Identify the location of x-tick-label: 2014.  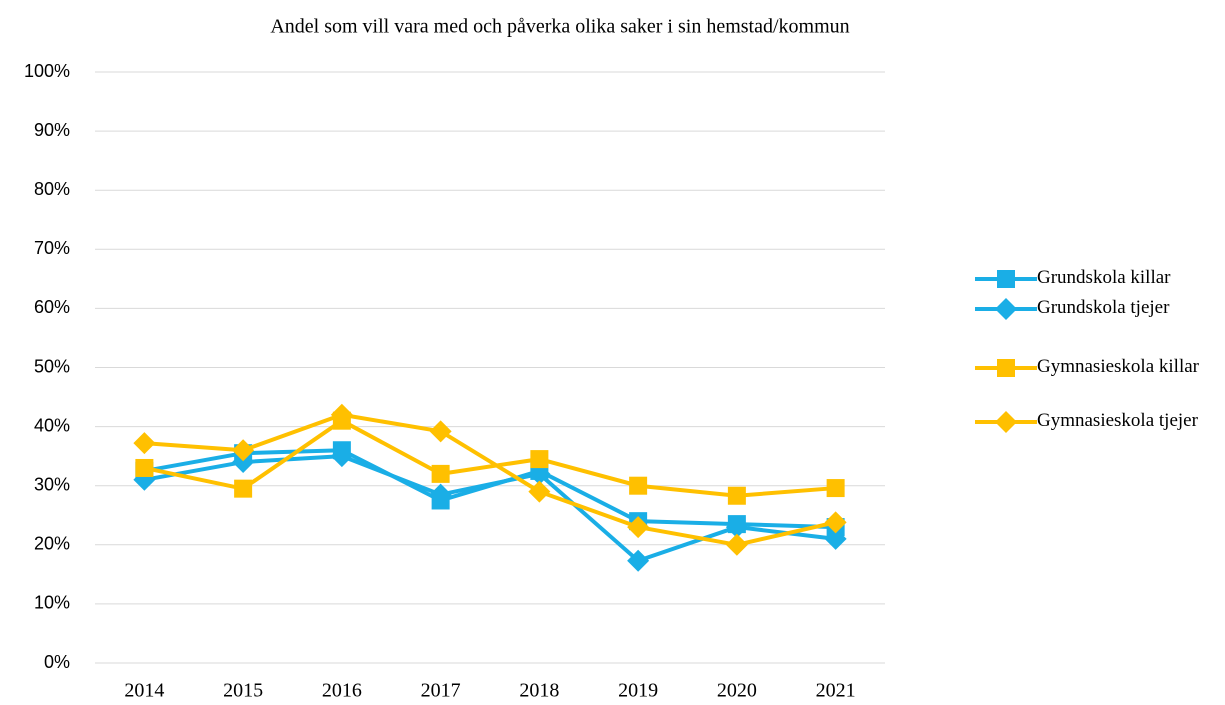
(144, 691).